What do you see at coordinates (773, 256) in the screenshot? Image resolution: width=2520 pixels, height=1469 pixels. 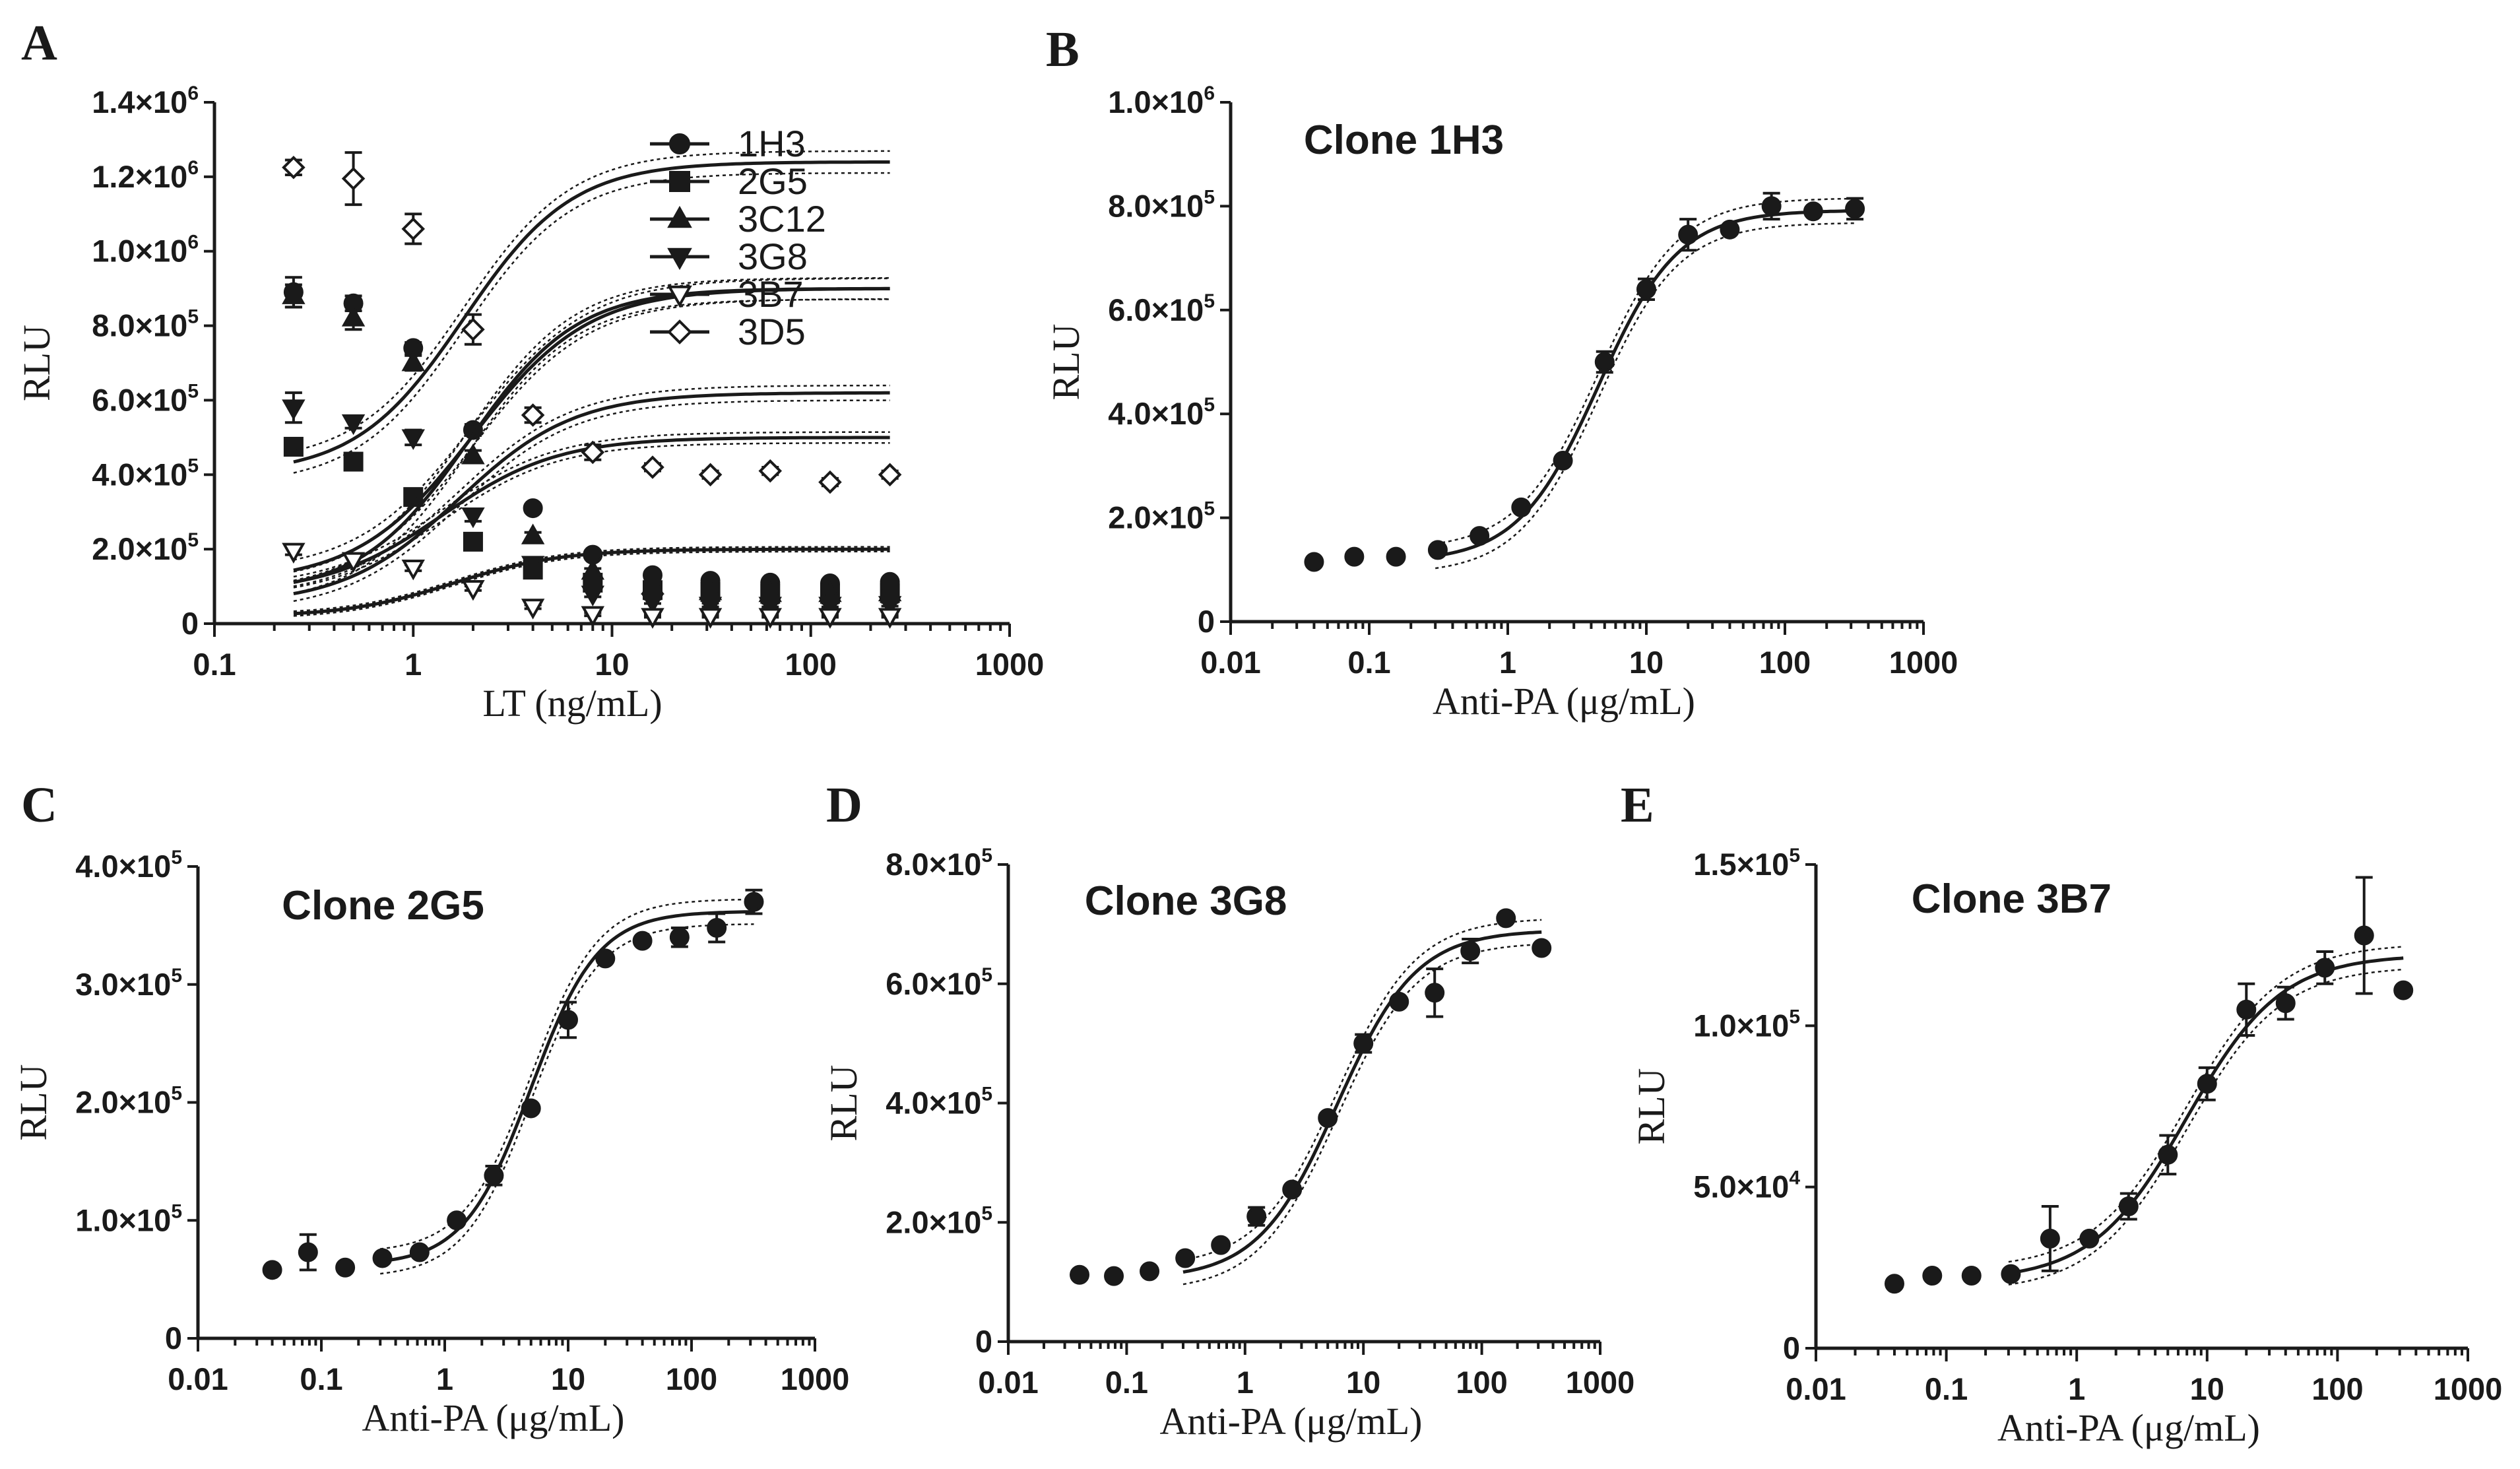 I see `legend-label: 3G8` at bounding box center [773, 256].